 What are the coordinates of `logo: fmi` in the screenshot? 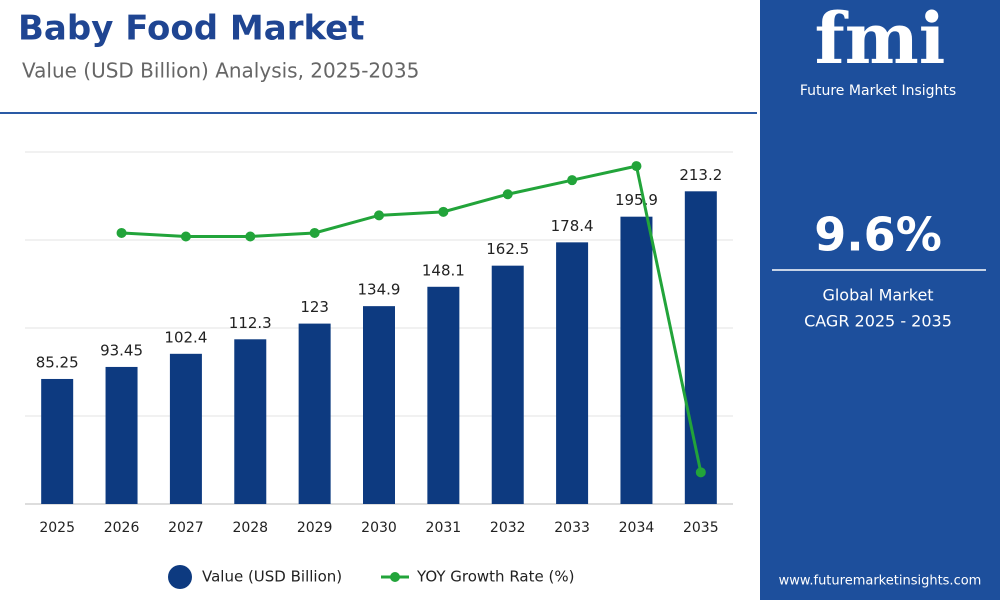 It's located at (880, 40).